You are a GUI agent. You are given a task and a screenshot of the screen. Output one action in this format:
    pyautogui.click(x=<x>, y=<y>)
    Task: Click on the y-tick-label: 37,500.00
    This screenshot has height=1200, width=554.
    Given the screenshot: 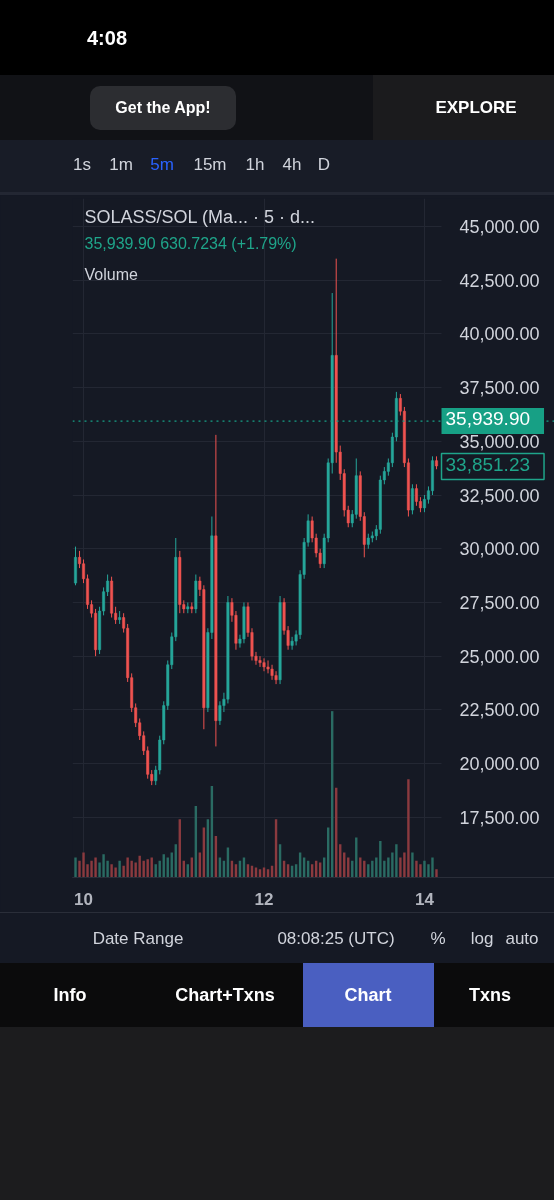 What is the action you would take?
    pyautogui.click(x=499, y=388)
    